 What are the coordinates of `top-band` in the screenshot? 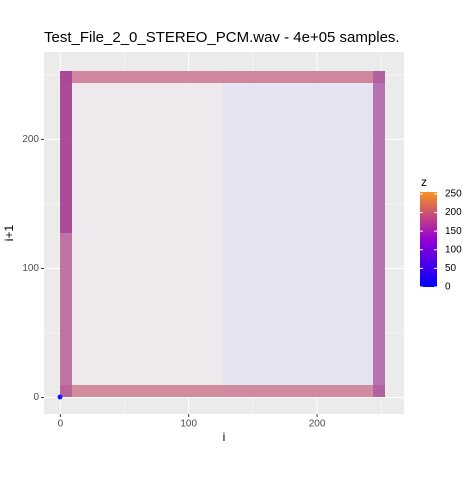 It's located at (222, 77).